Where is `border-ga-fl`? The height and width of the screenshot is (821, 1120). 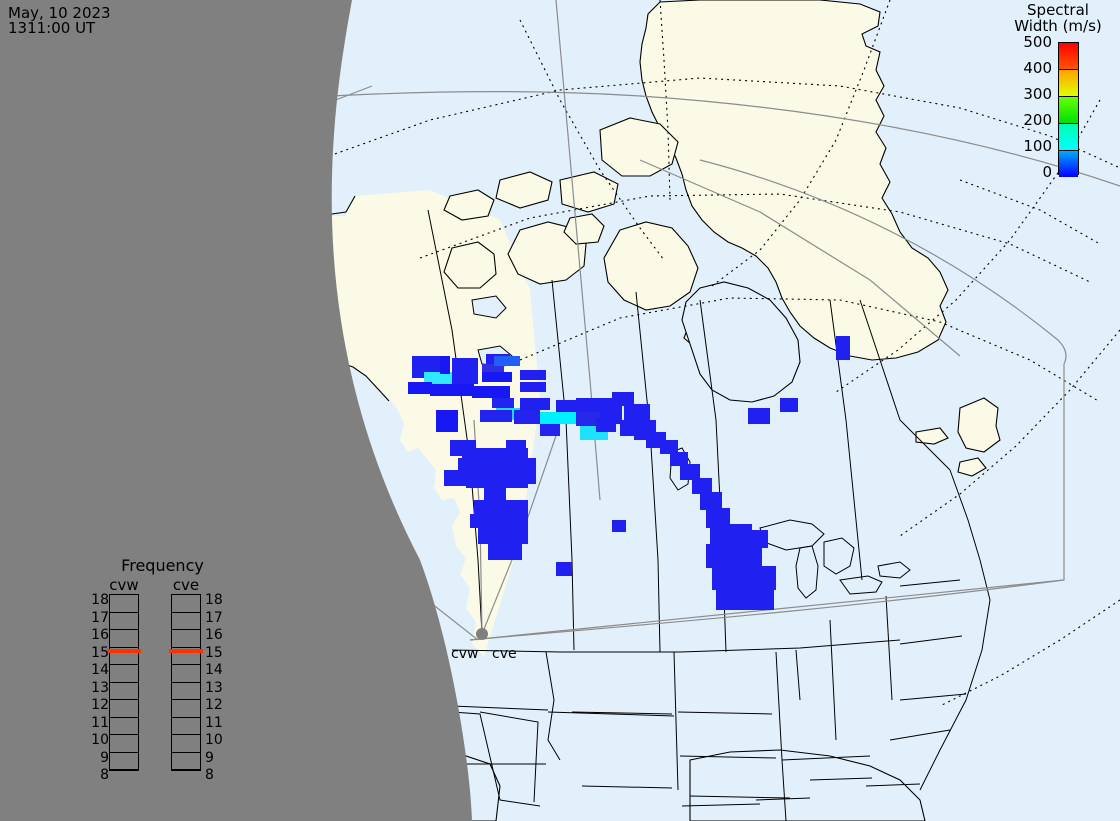
border-ga-fl is located at coordinates (893, 785).